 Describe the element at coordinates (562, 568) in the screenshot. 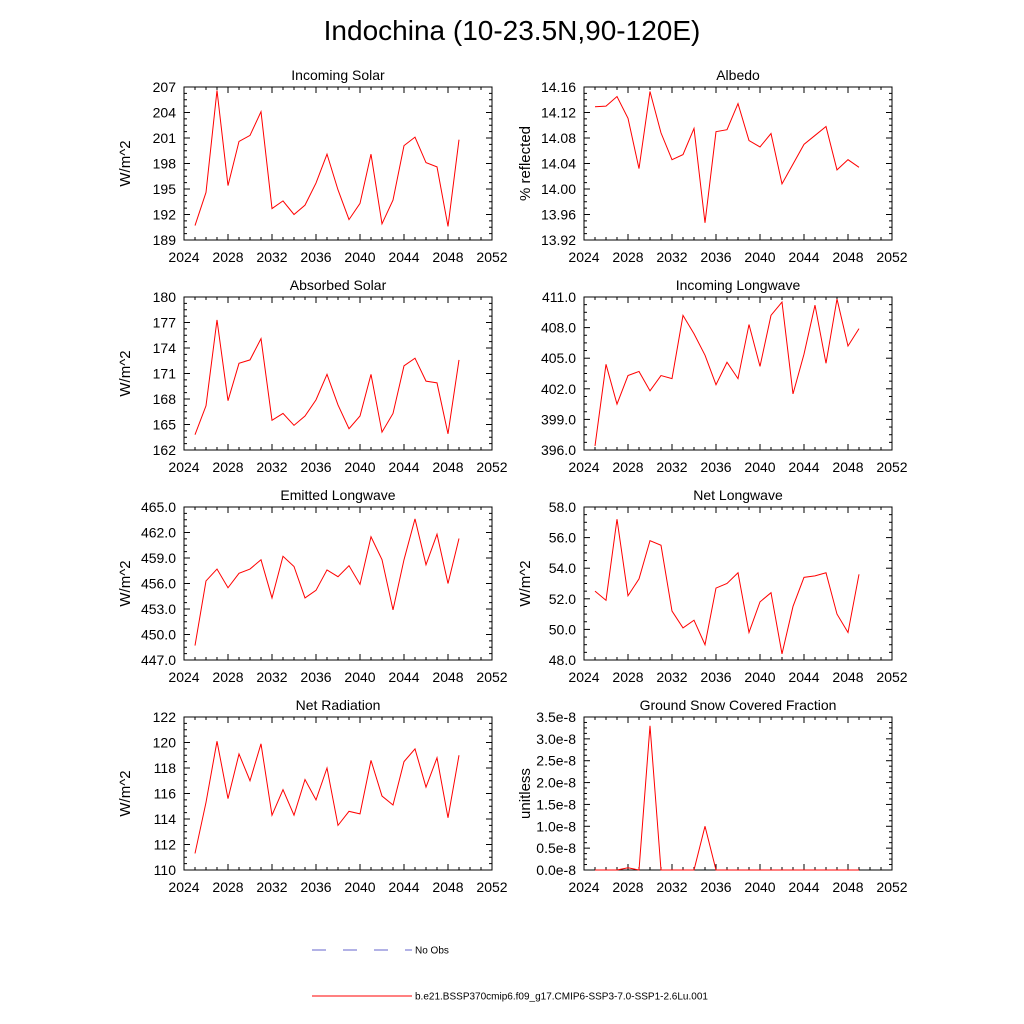

I see `y-tick-label: 54.0` at that location.